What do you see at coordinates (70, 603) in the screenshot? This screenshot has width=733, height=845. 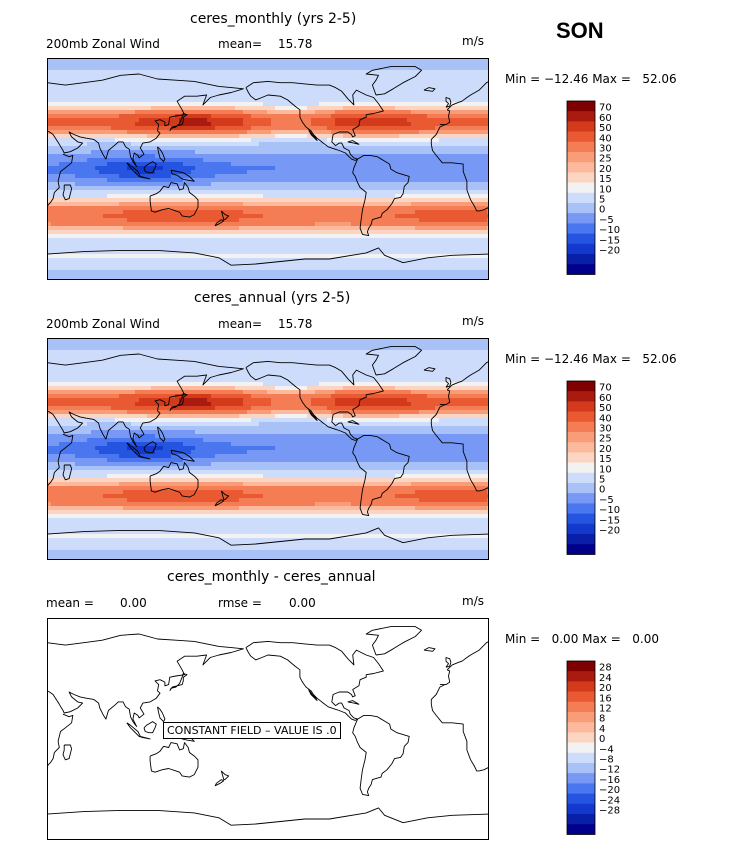 I see `panel3-mean-label: mean =` at bounding box center [70, 603].